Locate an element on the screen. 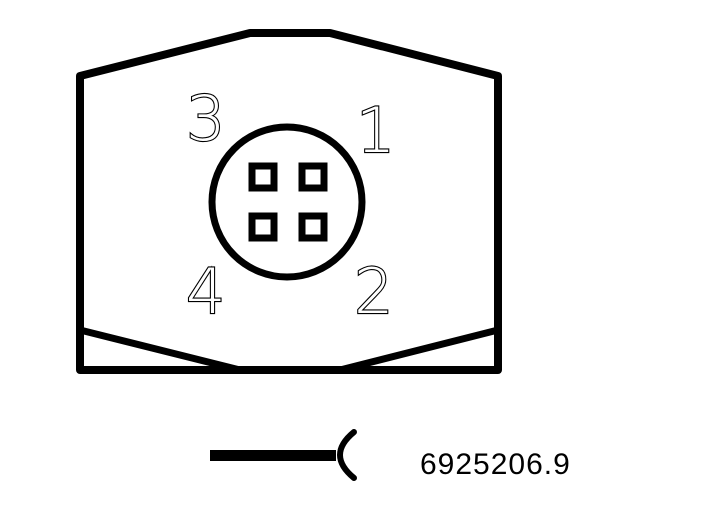 This screenshot has width=704, height=532. pin-label-3: 3 is located at coordinates (205, 118).